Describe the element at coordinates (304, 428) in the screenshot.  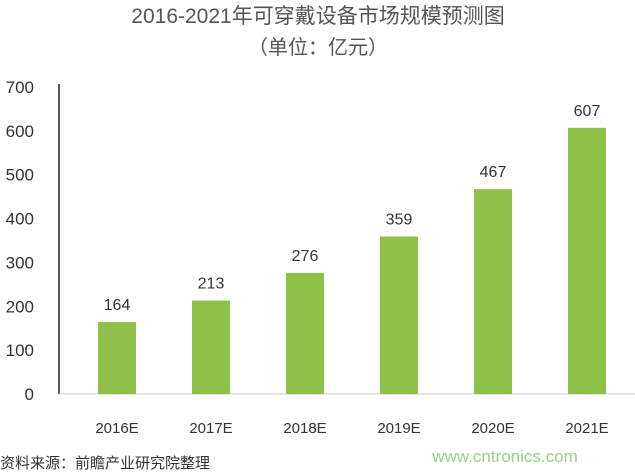
I see `x-tick-label: 2018E` at that location.